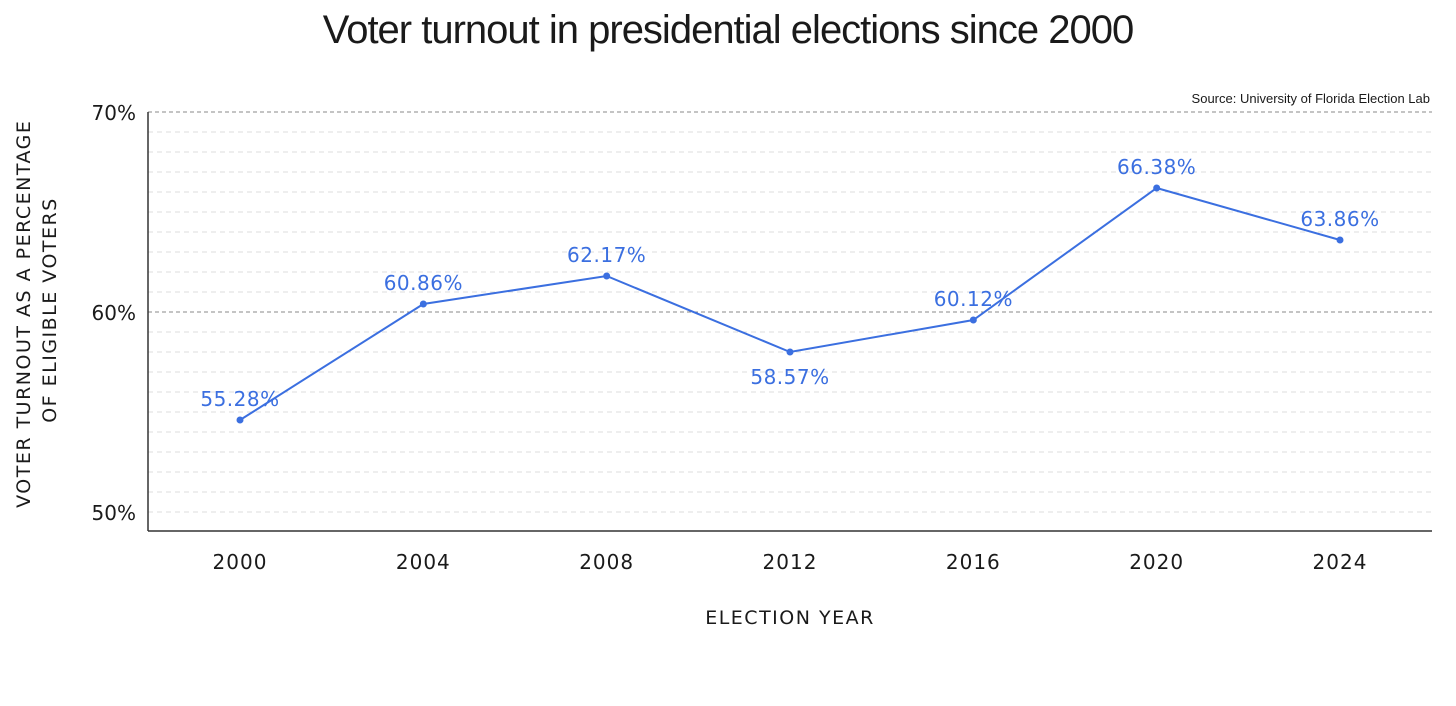  What do you see at coordinates (1156, 167) in the screenshot?
I see `data-label: 66.38%` at bounding box center [1156, 167].